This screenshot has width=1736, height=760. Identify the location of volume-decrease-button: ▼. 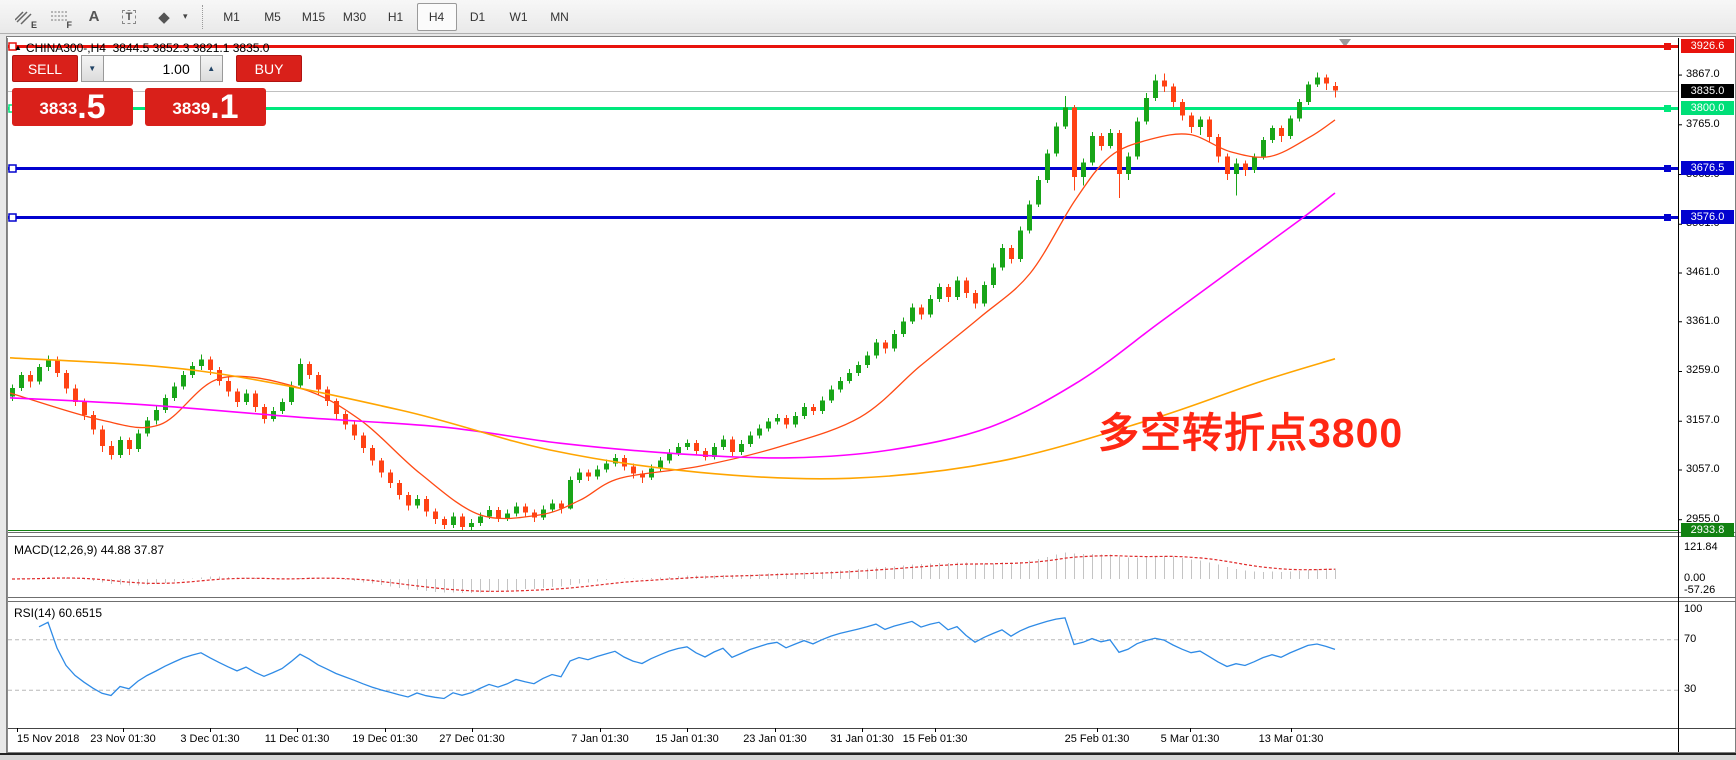
(92, 68).